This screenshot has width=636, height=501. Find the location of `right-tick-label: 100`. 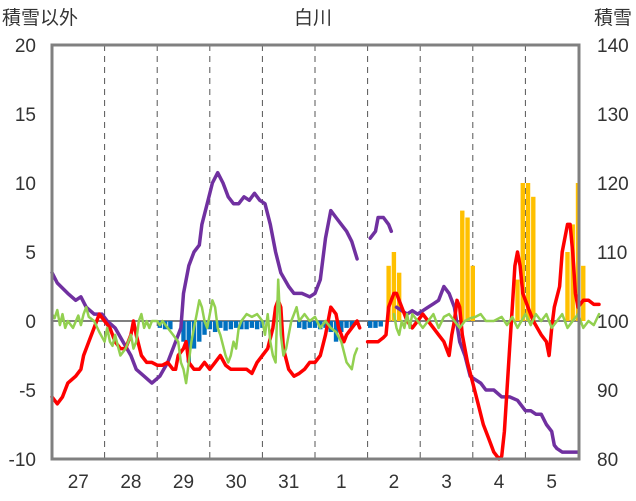

right-tick-label: 100 is located at coordinates (613, 322).